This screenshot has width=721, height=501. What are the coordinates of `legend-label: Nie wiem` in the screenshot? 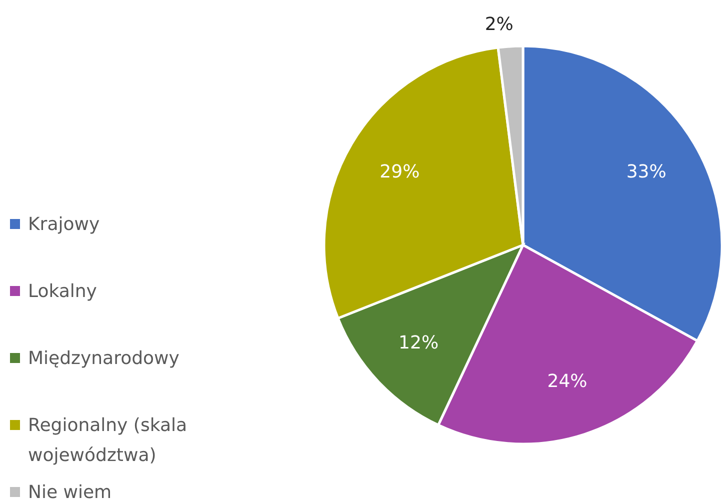 It's located at (70, 491).